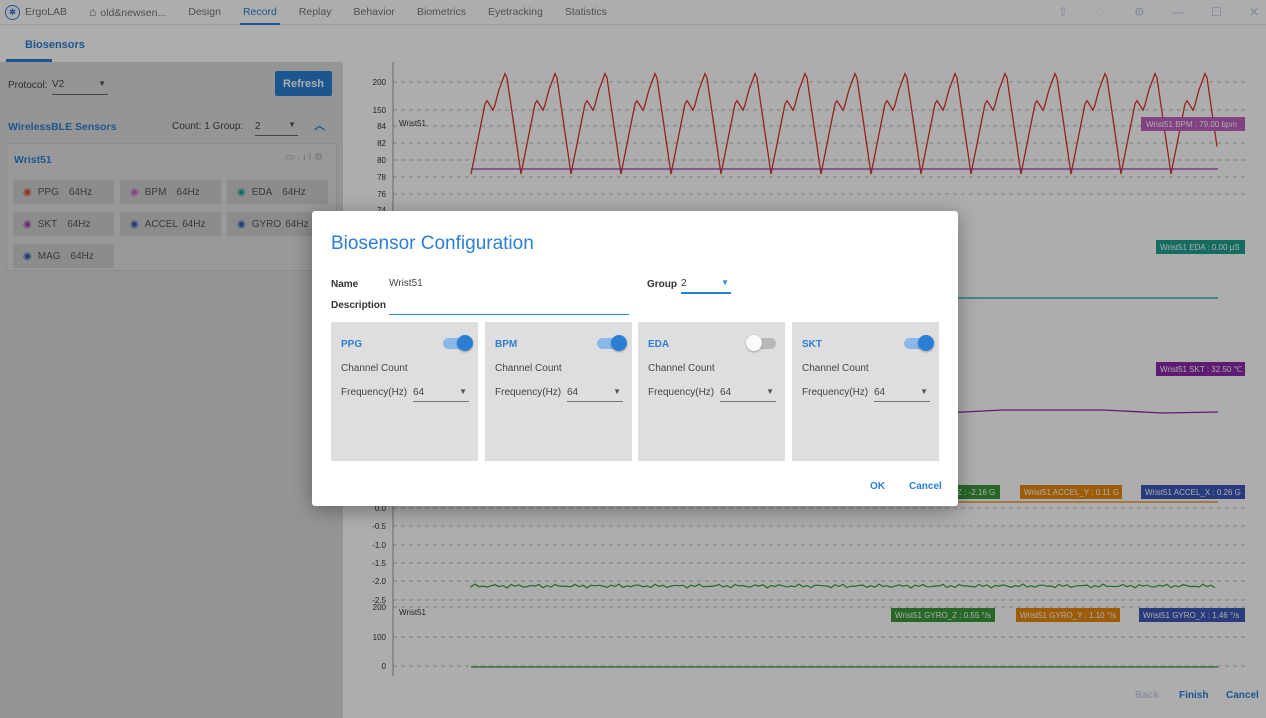 This screenshot has height=718, width=1266. What do you see at coordinates (381, 194) in the screenshot?
I see `tick-label: 76` at bounding box center [381, 194].